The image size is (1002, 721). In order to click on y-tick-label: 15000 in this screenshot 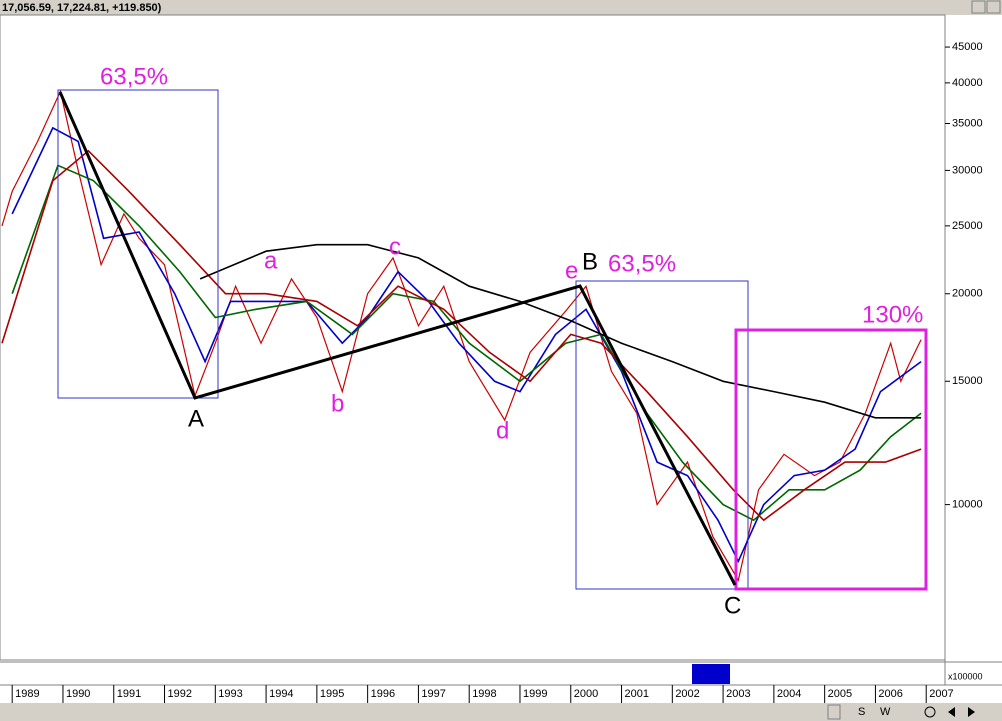, I will do `click(967, 381)`.